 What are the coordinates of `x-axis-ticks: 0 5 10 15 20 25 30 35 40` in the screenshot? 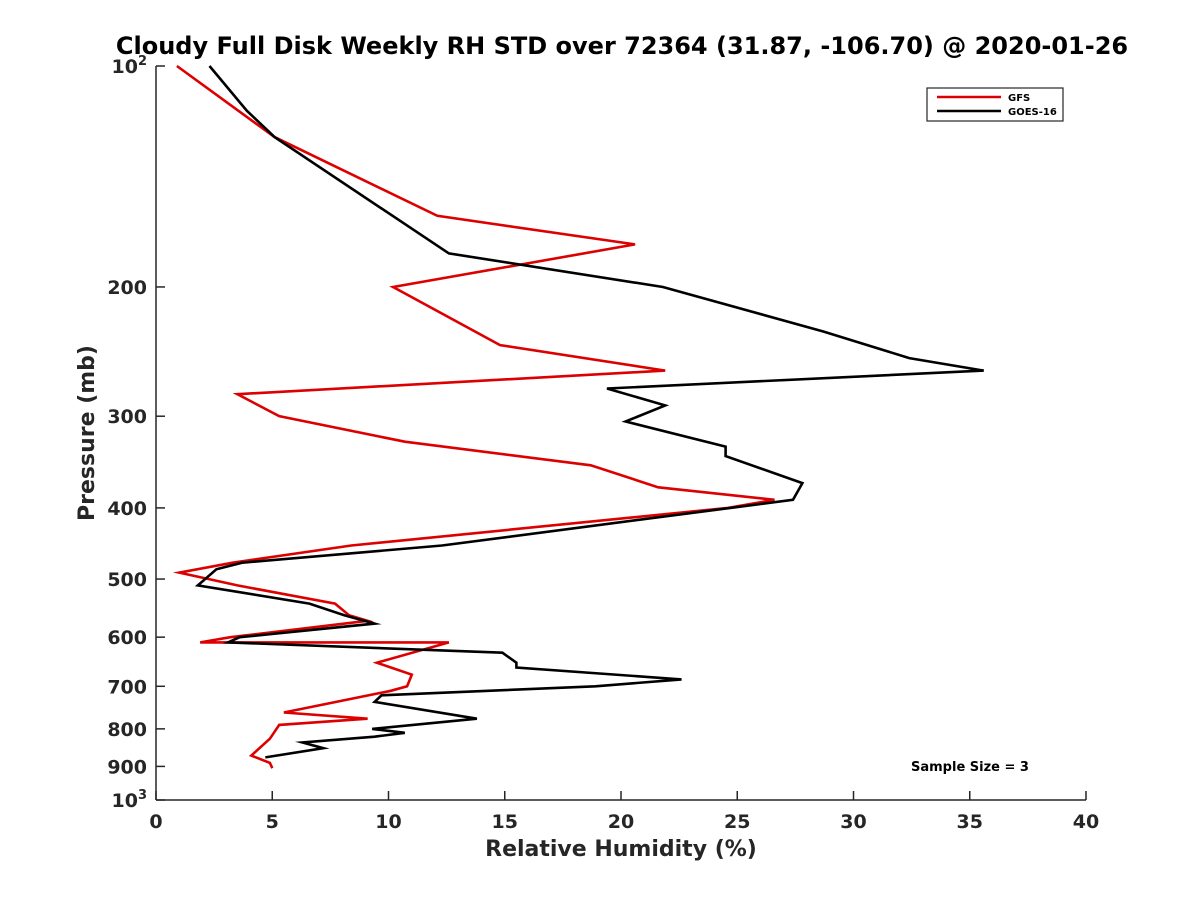 It's located at (624, 812).